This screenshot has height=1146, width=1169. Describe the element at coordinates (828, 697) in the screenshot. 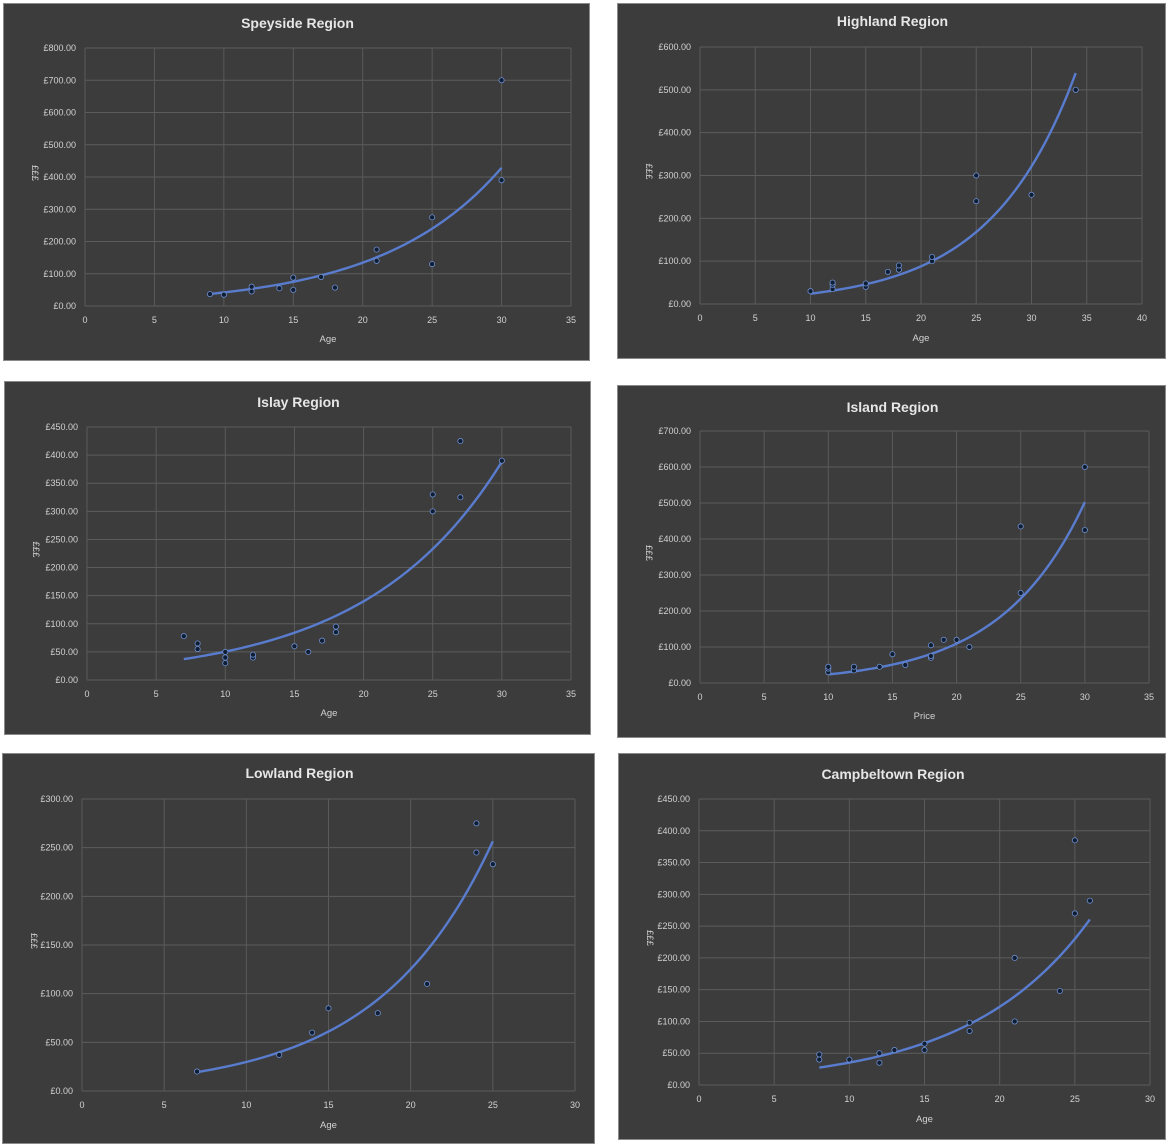

I see `x-tick-label: 10` at that location.